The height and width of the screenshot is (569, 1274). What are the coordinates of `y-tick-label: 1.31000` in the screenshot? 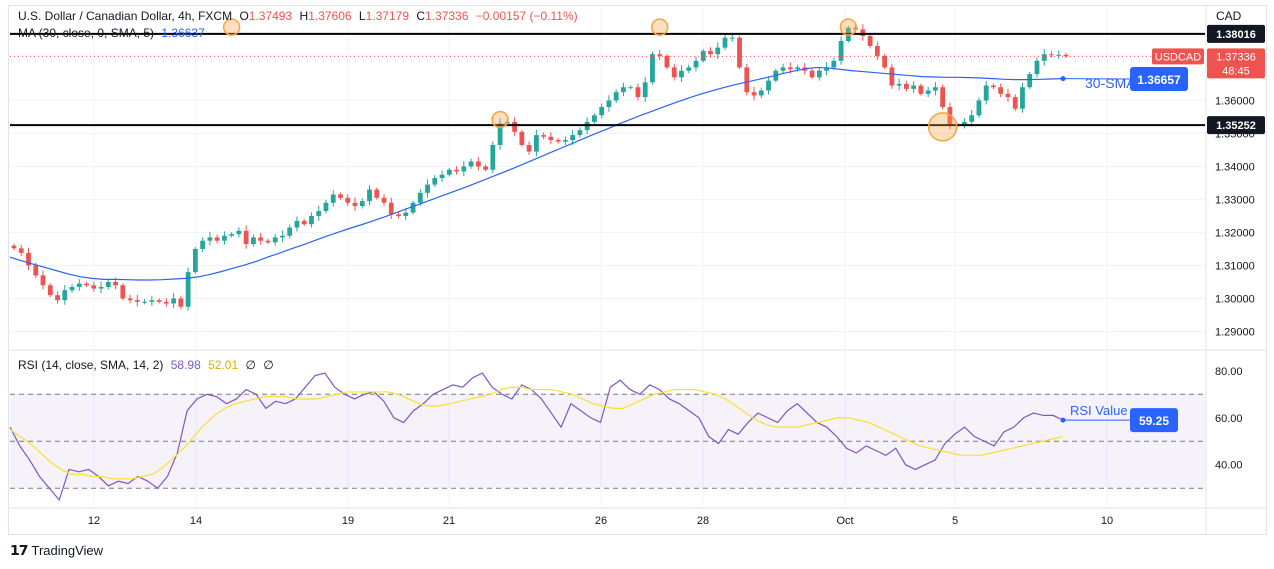 It's located at (1235, 266).